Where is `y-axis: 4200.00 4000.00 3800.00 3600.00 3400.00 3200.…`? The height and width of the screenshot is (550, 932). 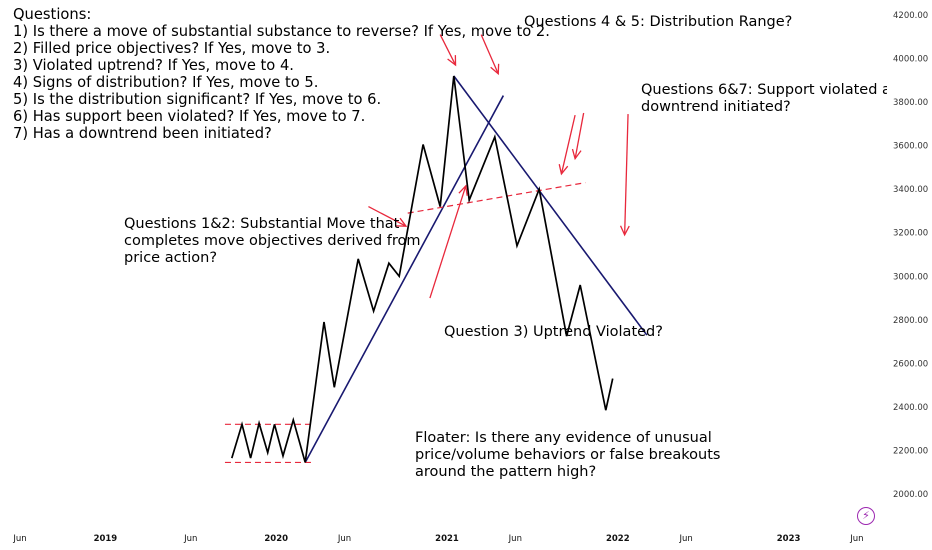
y-axis: 4200.00 4000.00 3800.00 3600.00 3400.00 3200.… is located at coordinates (910, 255).